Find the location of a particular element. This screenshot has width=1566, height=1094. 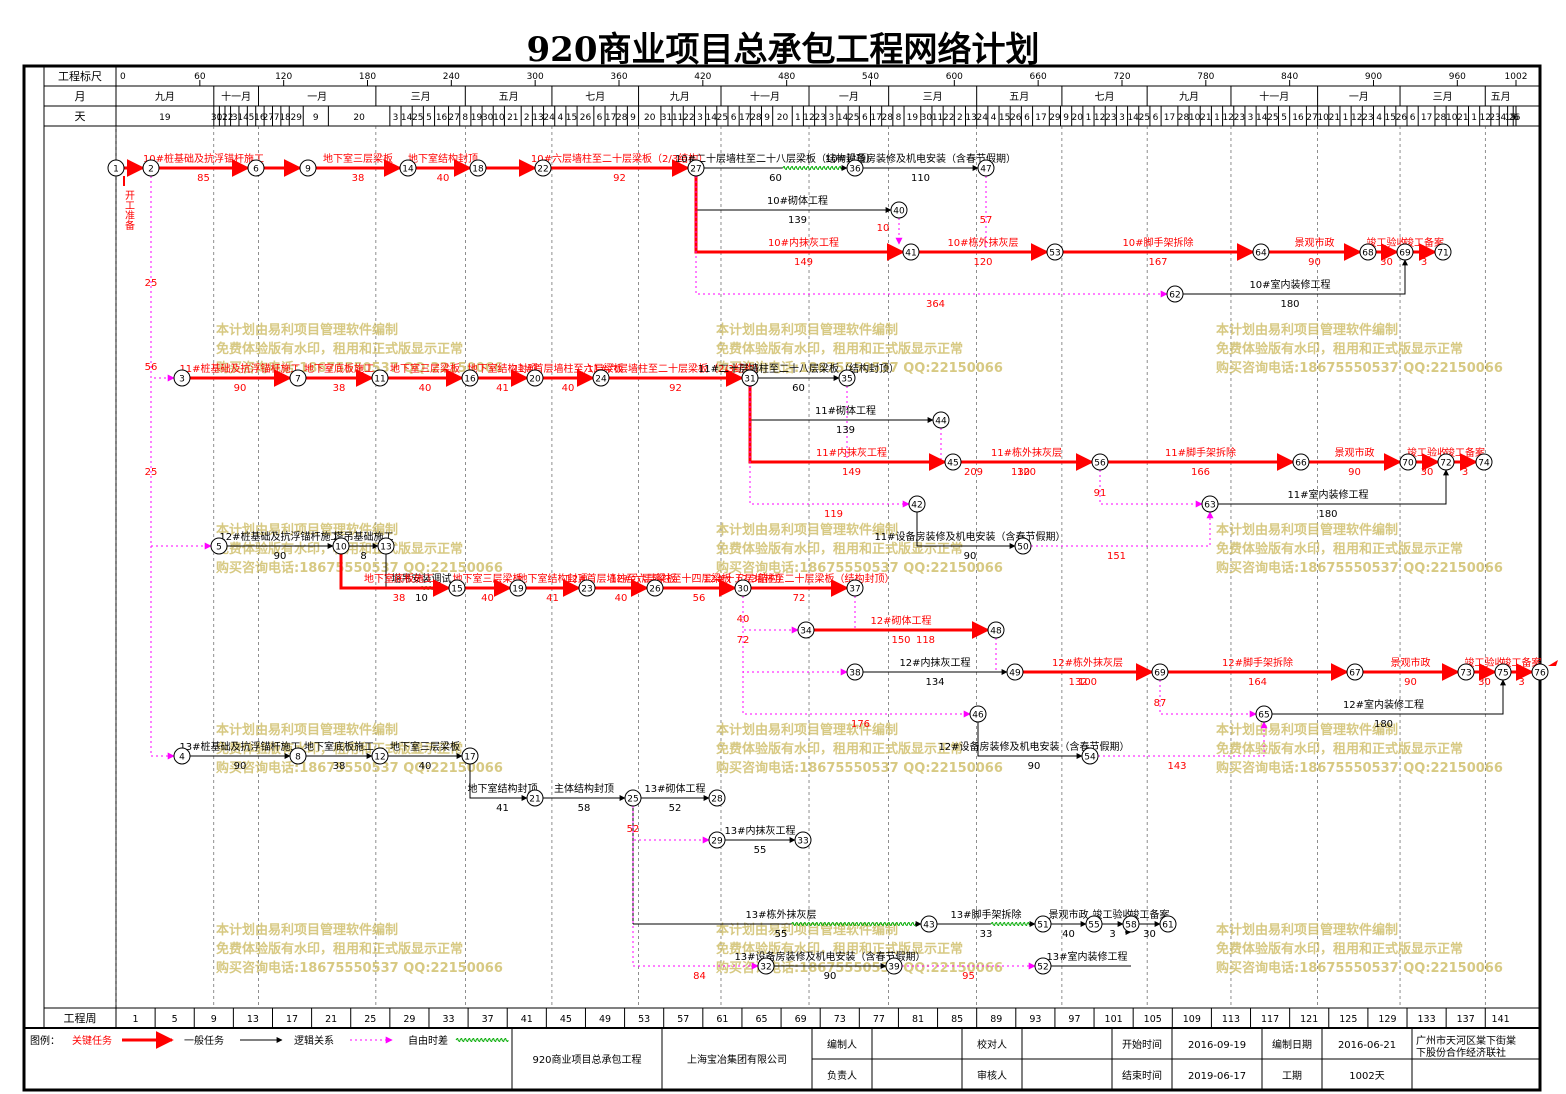

activity-edge: 13#内抹灰工程 55 is located at coordinates (760, 840).